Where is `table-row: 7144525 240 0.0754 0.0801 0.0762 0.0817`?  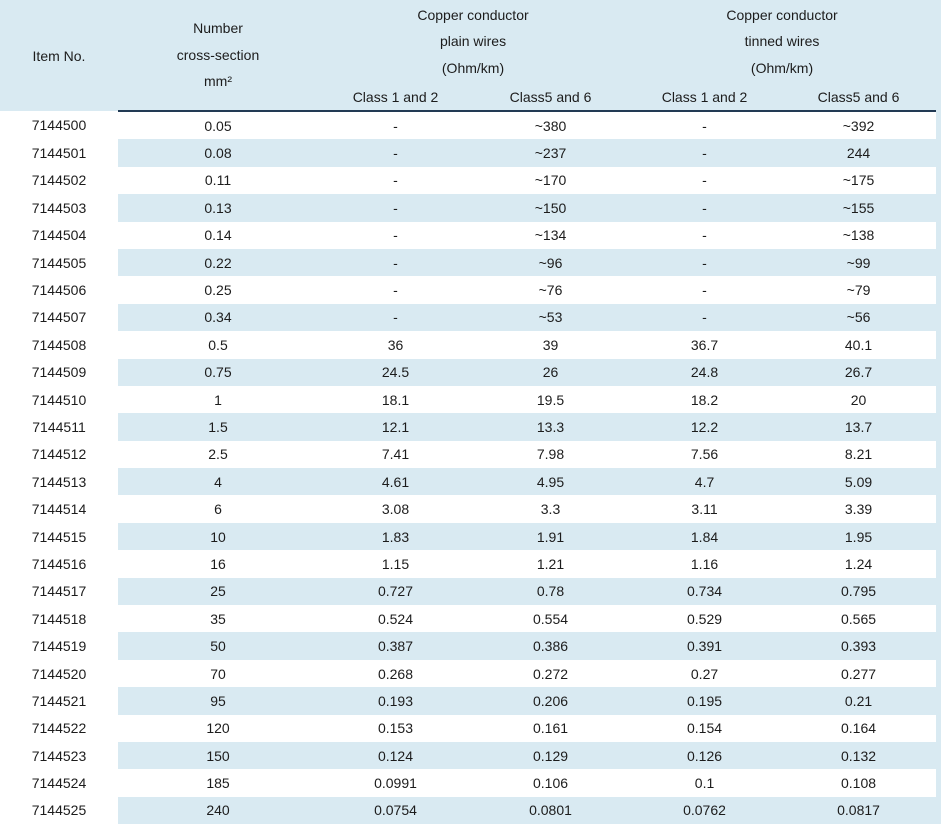 table-row: 7144525 240 0.0754 0.0801 0.0762 0.0817 is located at coordinates (468, 810).